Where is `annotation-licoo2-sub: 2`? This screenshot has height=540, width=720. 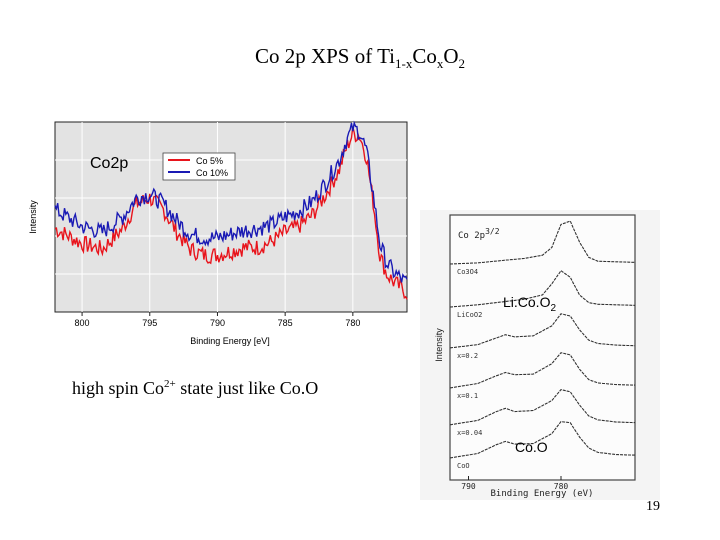
annotation-licoo2-sub: 2 is located at coordinates (553, 308).